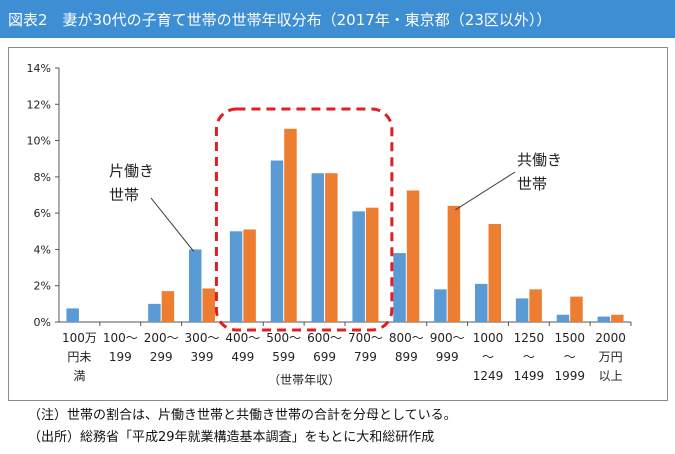 This screenshot has width=675, height=454. I want to click on y-tick-label: 0%, so click(42, 322).